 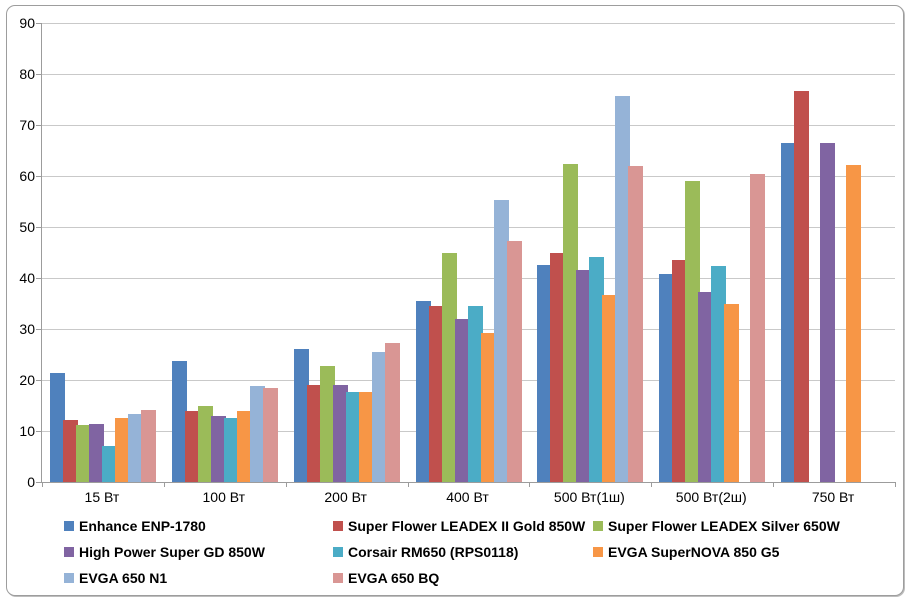 I want to click on bar-s5-c3, so click(x=488, y=407).